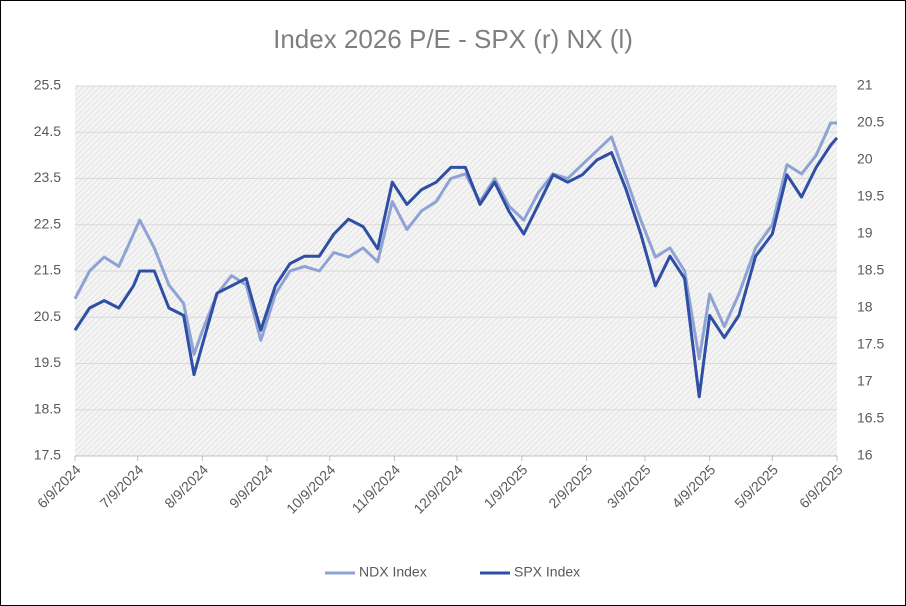 Image resolution: width=906 pixels, height=606 pixels. What do you see at coordinates (547, 572) in the screenshot?
I see `legend-label: SPX Index` at bounding box center [547, 572].